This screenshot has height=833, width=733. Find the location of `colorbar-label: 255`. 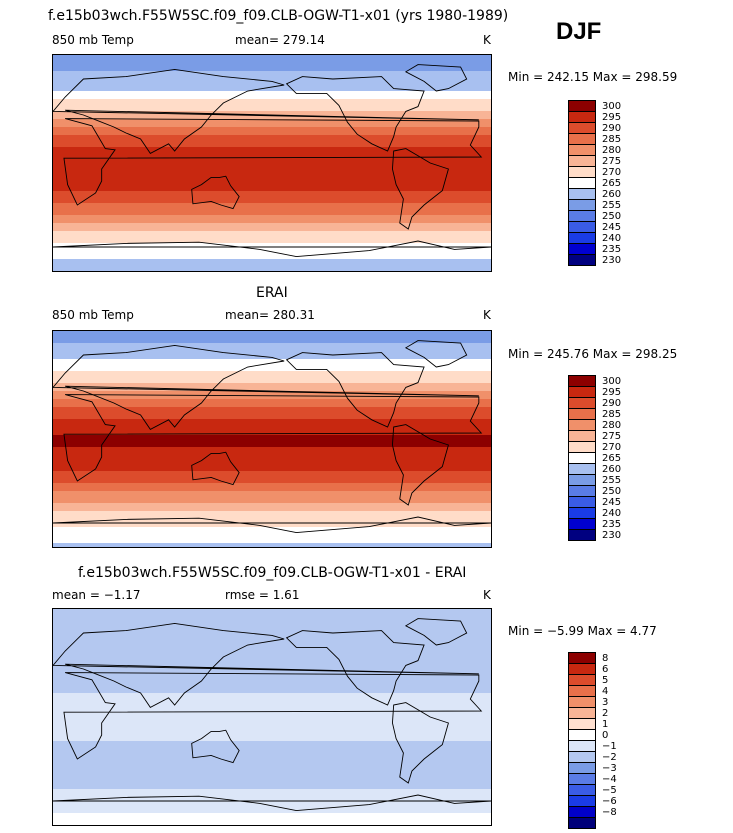

colorbar-label: 255 is located at coordinates (612, 205).